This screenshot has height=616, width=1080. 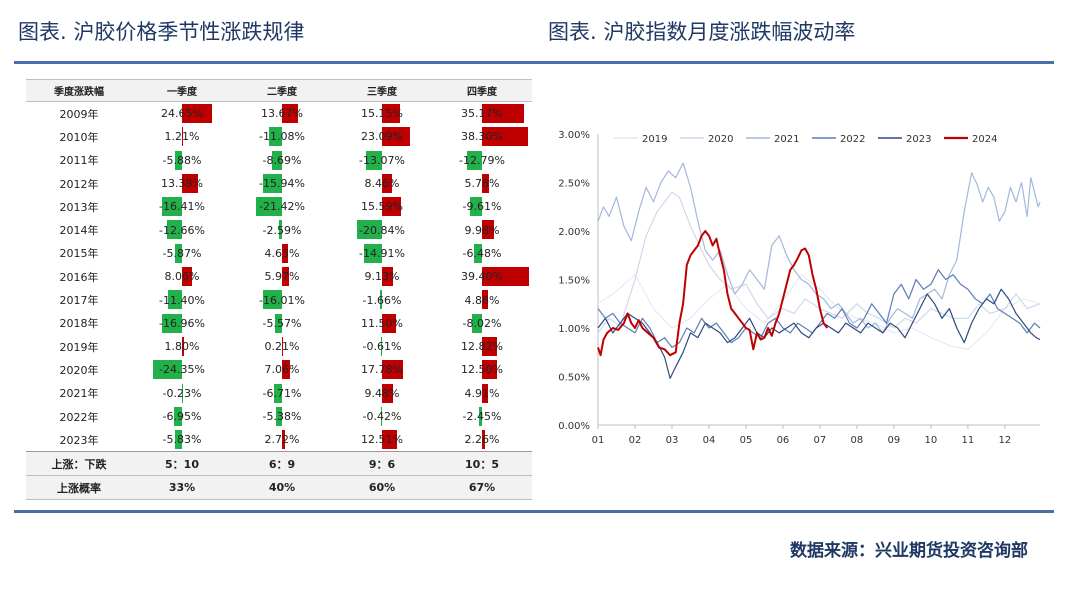 What do you see at coordinates (574, 281) in the screenshot?
I see `y-tick-label: 1.50%` at bounding box center [574, 281].